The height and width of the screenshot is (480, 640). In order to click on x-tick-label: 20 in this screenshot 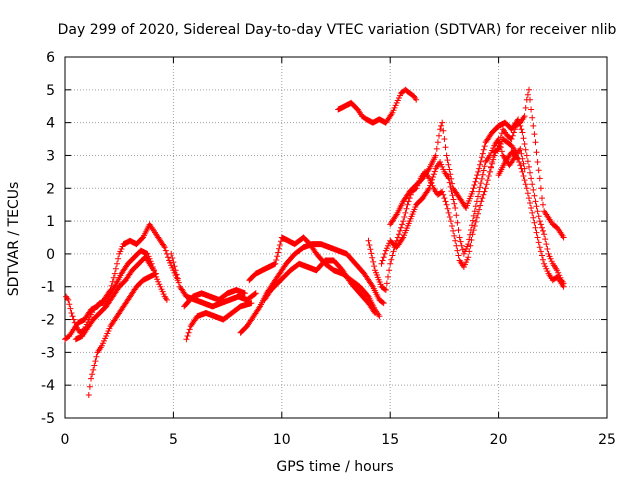, I will do `click(499, 440)`.